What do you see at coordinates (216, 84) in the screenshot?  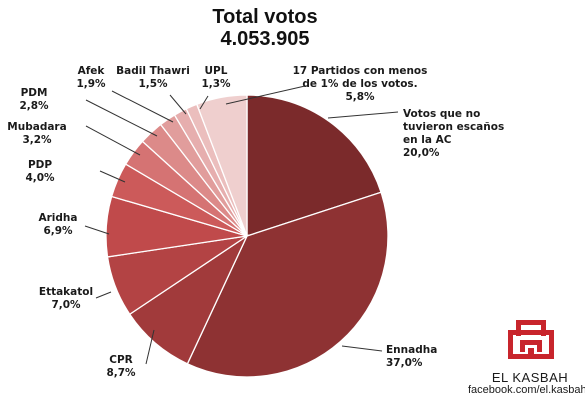 I see `slice-label-upl-line-1: 1,3%` at bounding box center [216, 84].